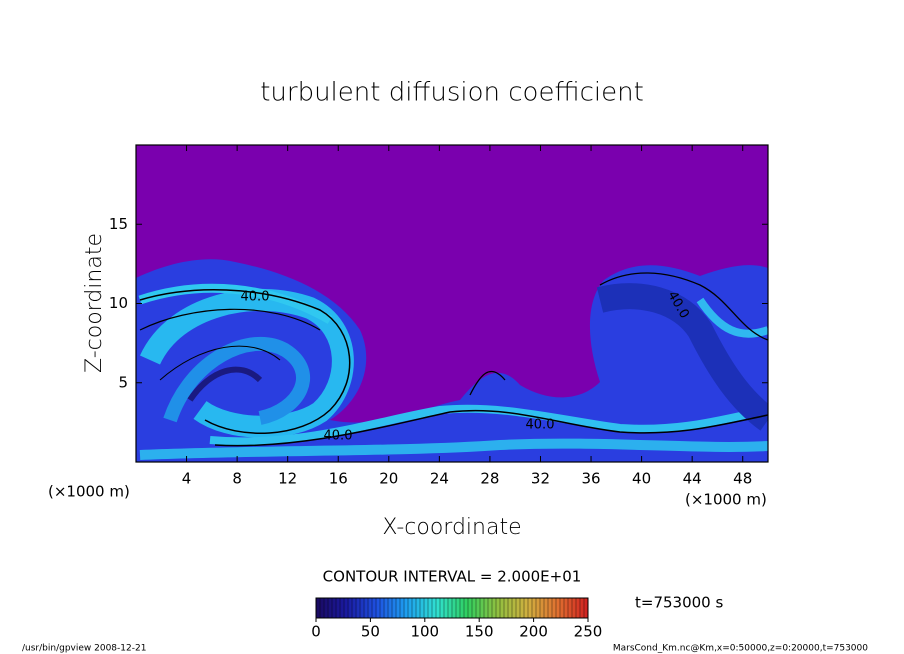 The width and height of the screenshot is (904, 654). What do you see at coordinates (118, 224) in the screenshot?
I see `y-tick-label: 15` at bounding box center [118, 224].